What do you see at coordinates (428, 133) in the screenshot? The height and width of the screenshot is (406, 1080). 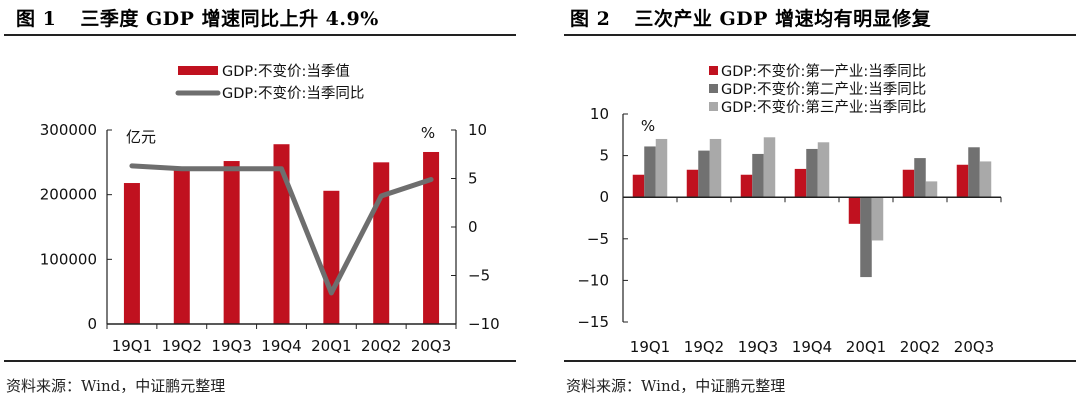 I see `right-axis-unit: %` at bounding box center [428, 133].